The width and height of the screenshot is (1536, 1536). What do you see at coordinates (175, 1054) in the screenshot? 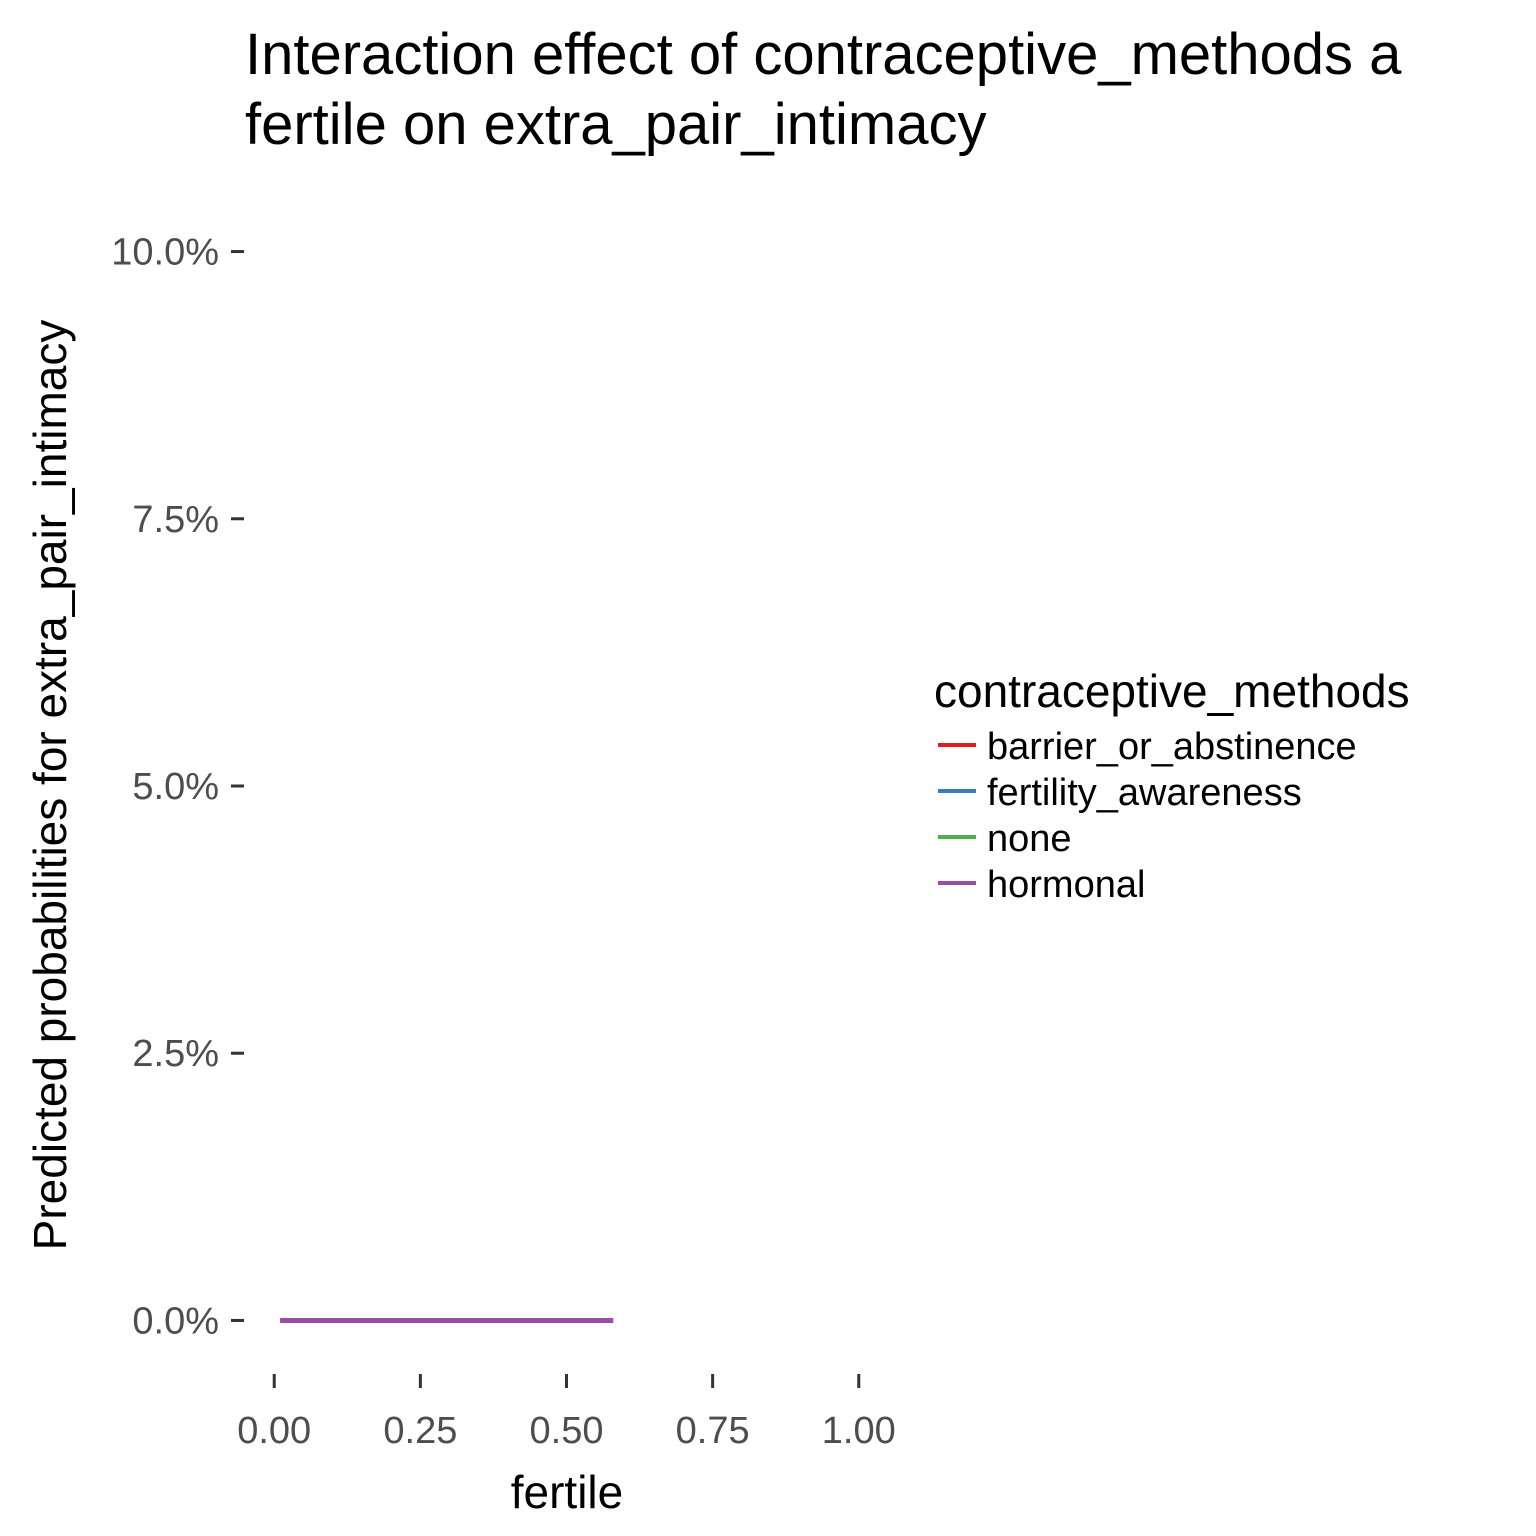
I see `y-tick-label: 2.5%` at bounding box center [175, 1054].